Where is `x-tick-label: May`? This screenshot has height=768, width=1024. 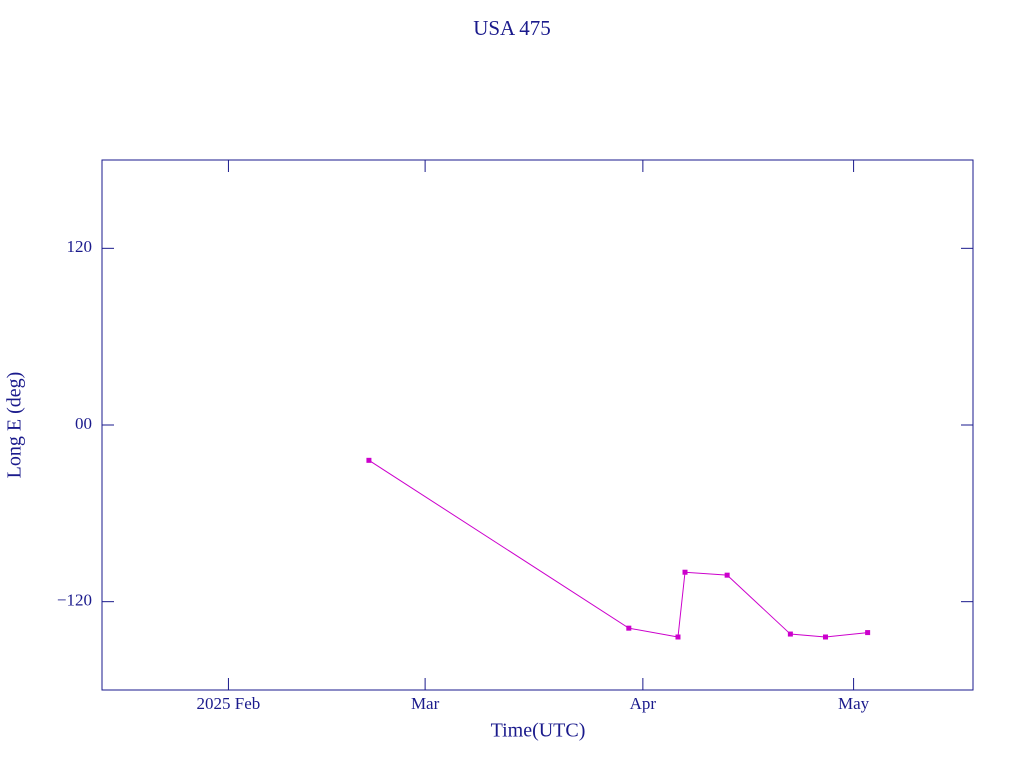 x-tick-label: May is located at coordinates (854, 703).